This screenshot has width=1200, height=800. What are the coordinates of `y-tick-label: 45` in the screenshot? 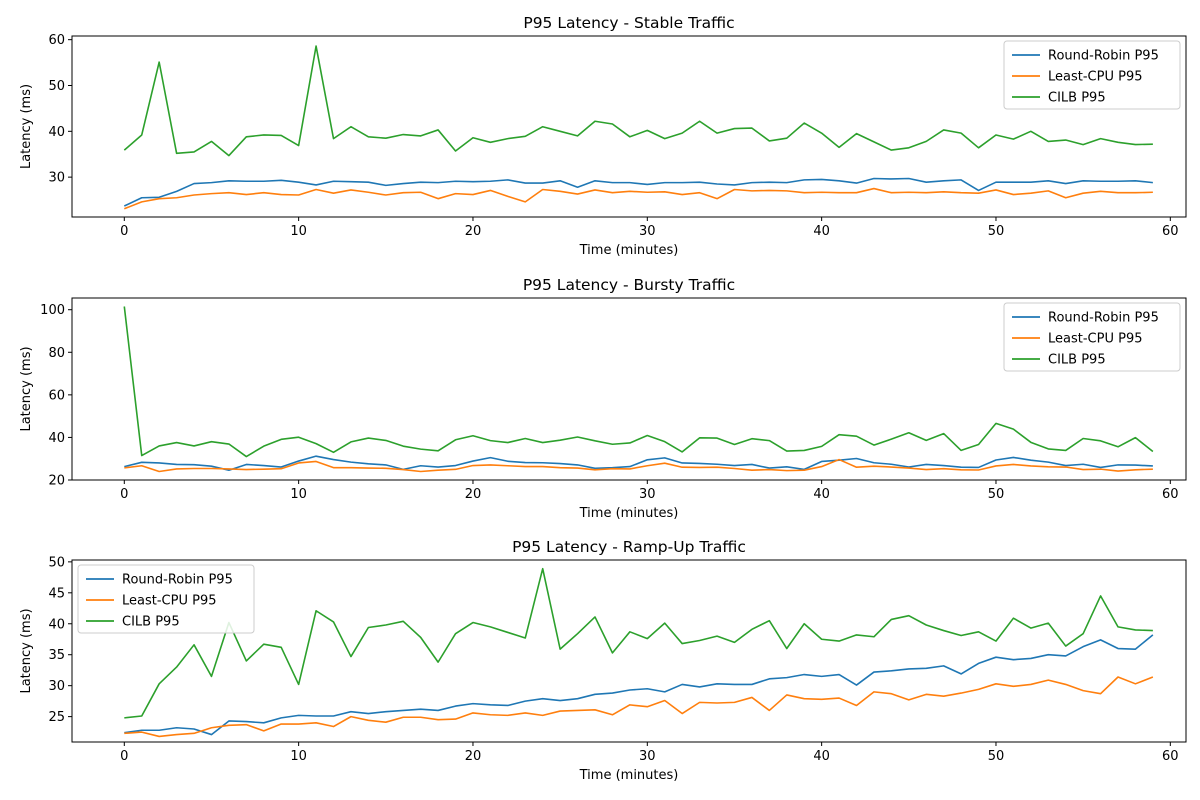 It's located at (56, 593).